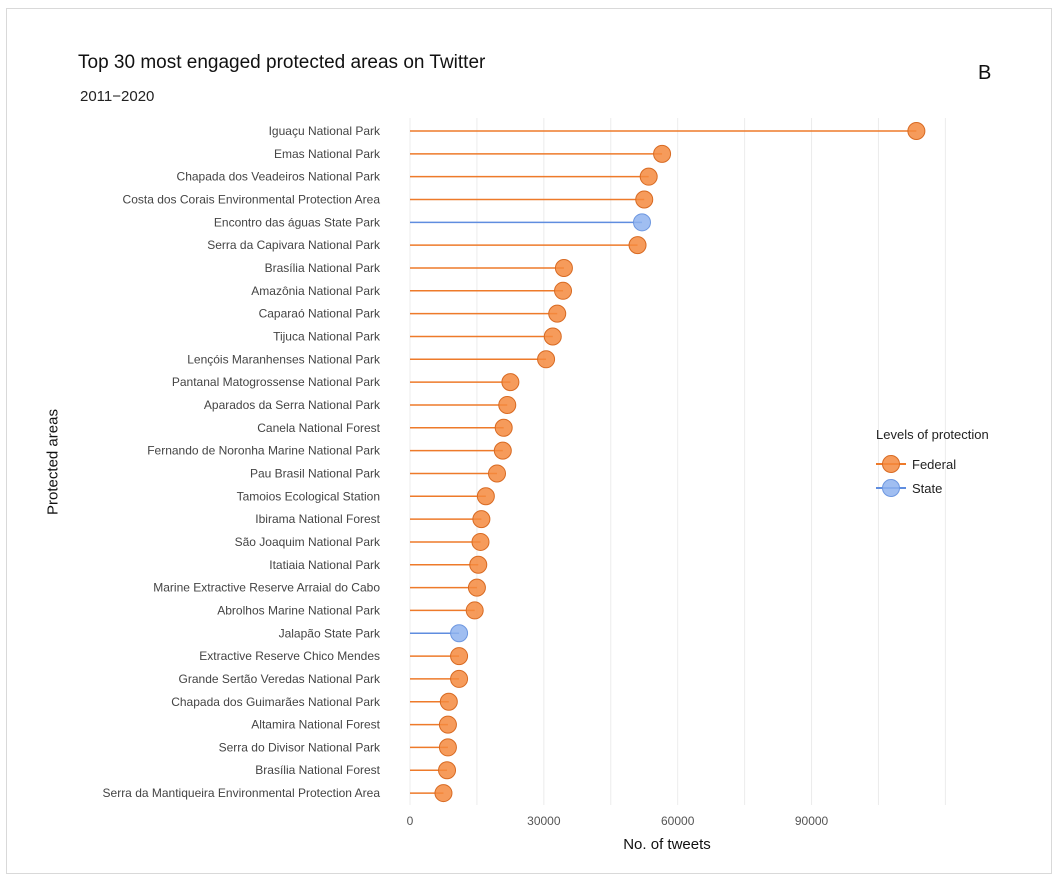  Describe the element at coordinates (985, 73) in the screenshot. I see `panel-label: B` at that location.